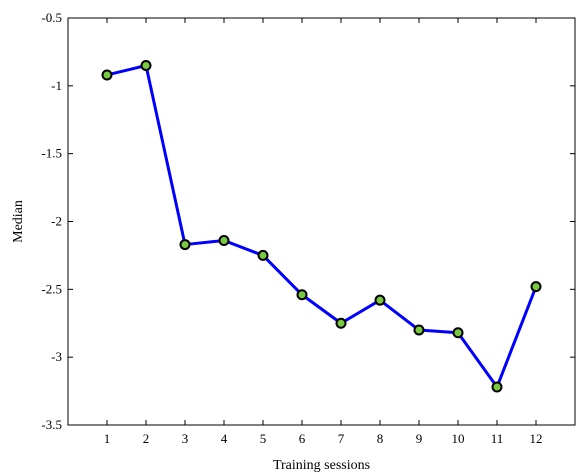 Image resolution: width=587 pixels, height=474 pixels. I want to click on y-tick-label: -3, so click(56, 356).